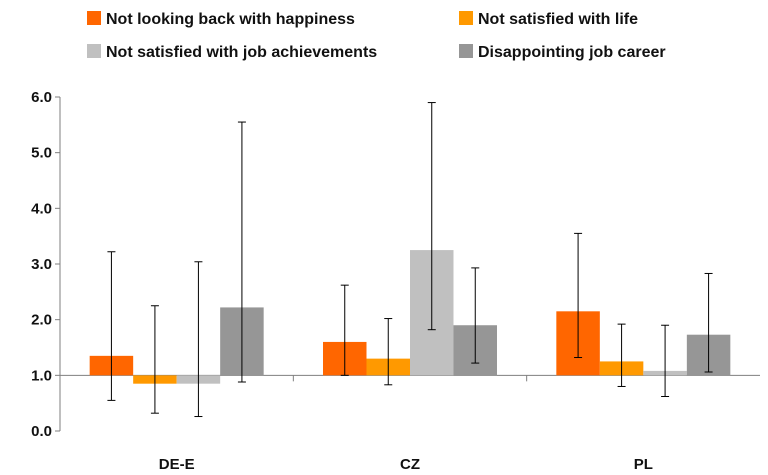 The height and width of the screenshot is (475, 768). What do you see at coordinates (643, 464) in the screenshot?
I see `x-category-label: PL` at bounding box center [643, 464].